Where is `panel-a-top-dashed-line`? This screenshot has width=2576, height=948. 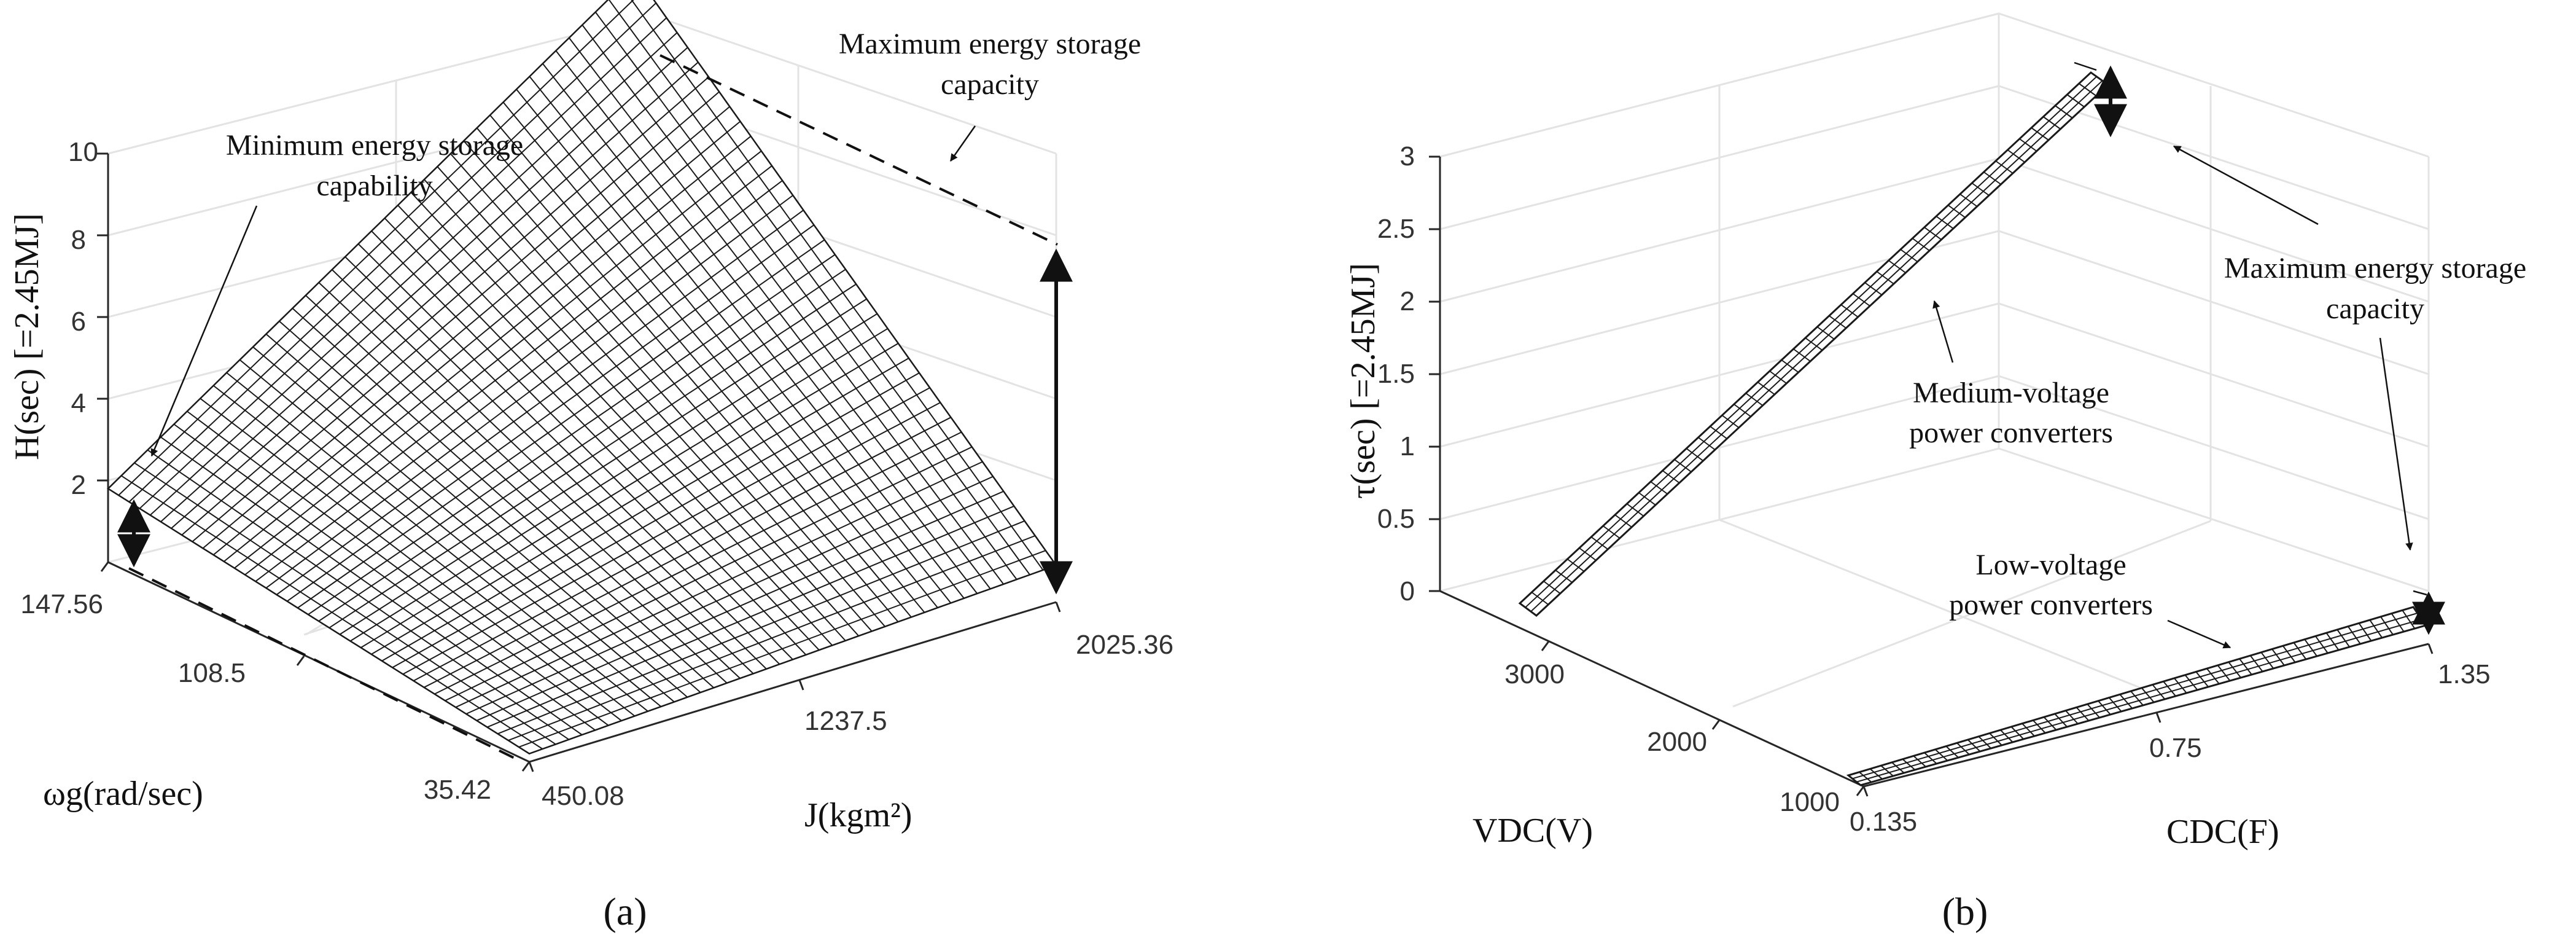 panel-a-top-dashed-line is located at coordinates (859, 150).